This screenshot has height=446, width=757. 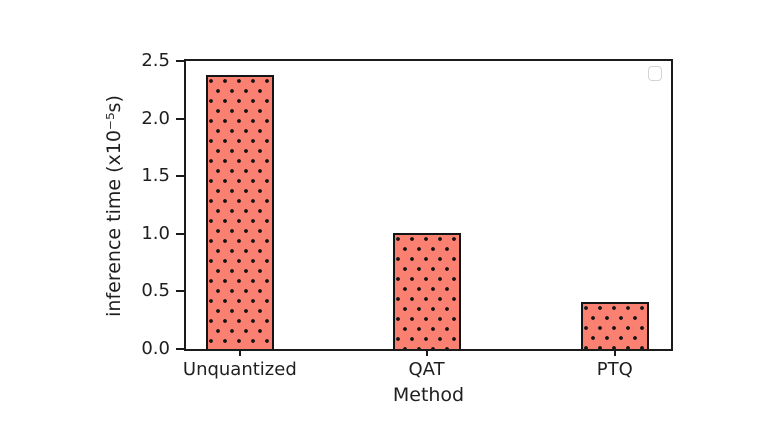 What do you see at coordinates (114, 206) in the screenshot?
I see `y-axis-label: inference time (x10⁻⁵s)` at bounding box center [114, 206].